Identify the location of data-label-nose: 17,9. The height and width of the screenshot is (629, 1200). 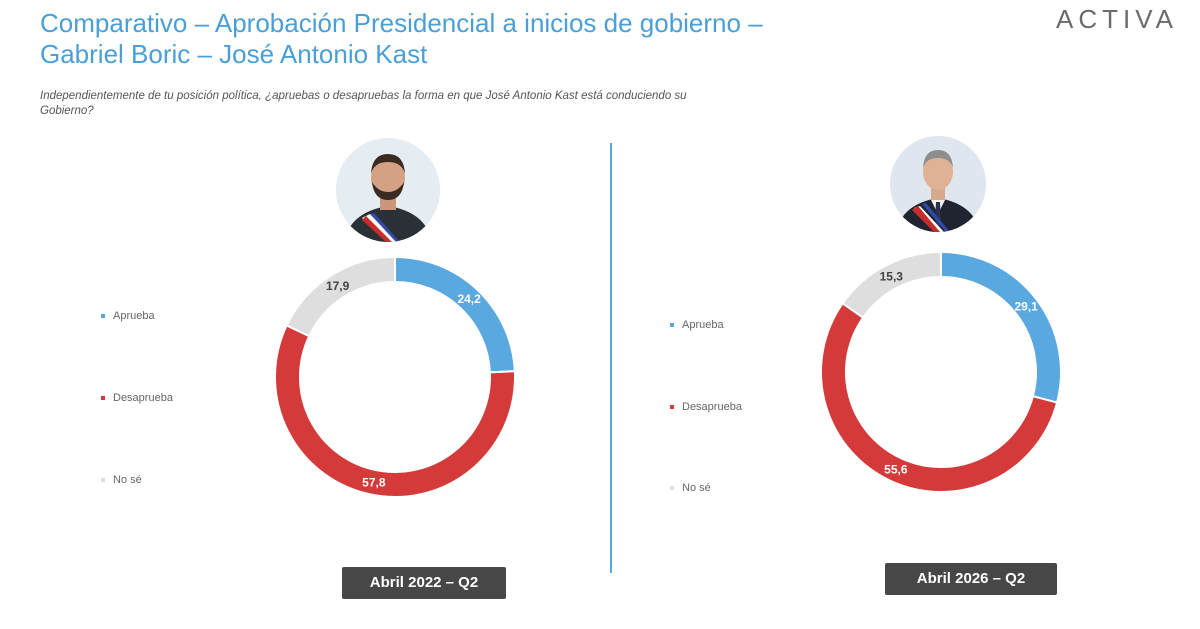
(338, 286).